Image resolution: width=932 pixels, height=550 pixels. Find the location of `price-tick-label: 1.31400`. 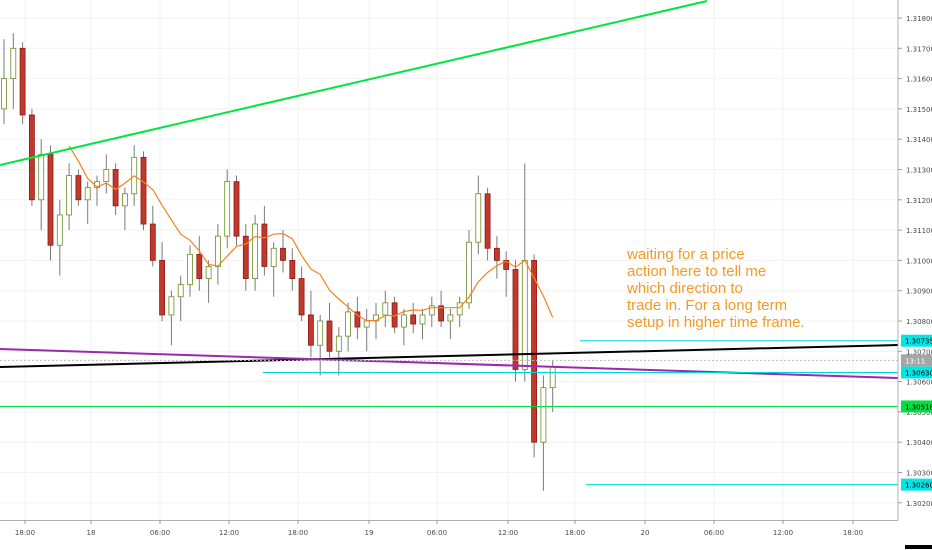

price-tick-label: 1.31400 is located at coordinates (919, 140).